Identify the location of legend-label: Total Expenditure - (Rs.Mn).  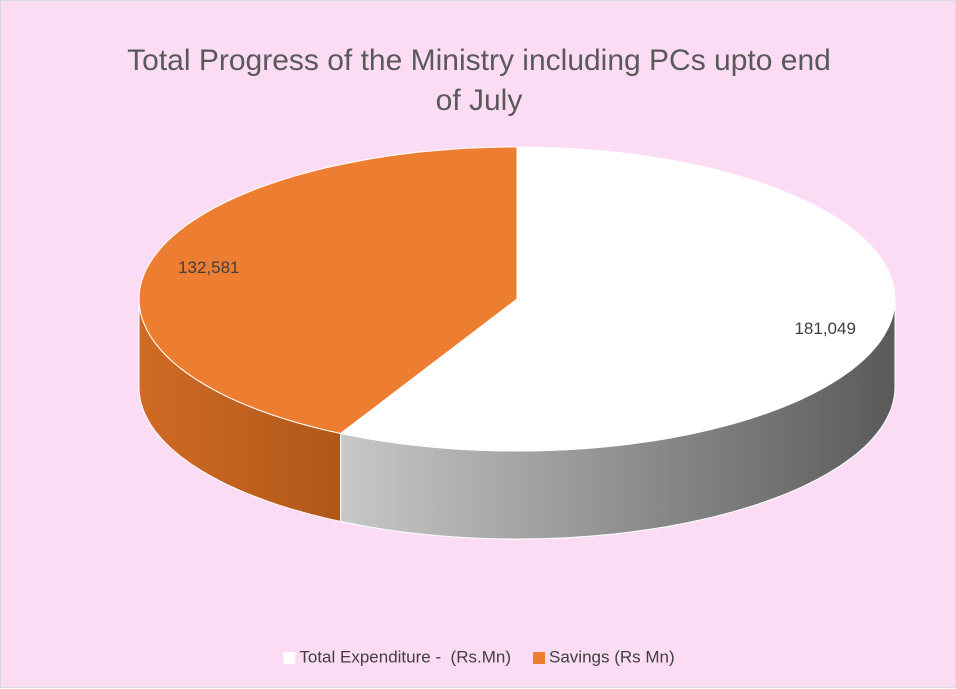
(405, 656).